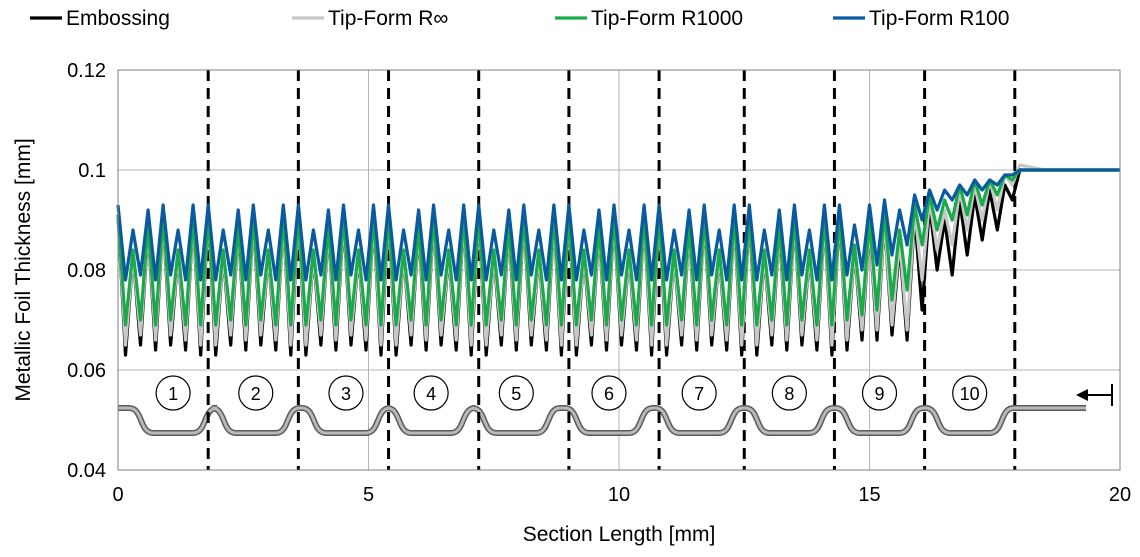 This screenshot has width=1140, height=557. I want to click on section-label-7: 7, so click(699, 393).